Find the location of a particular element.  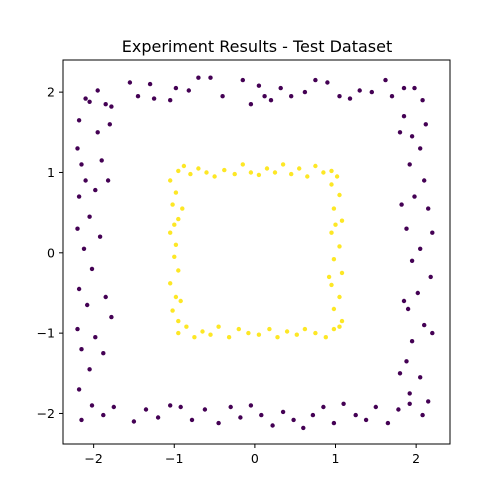

y-tick-label: 0 is located at coordinates (51, 252).